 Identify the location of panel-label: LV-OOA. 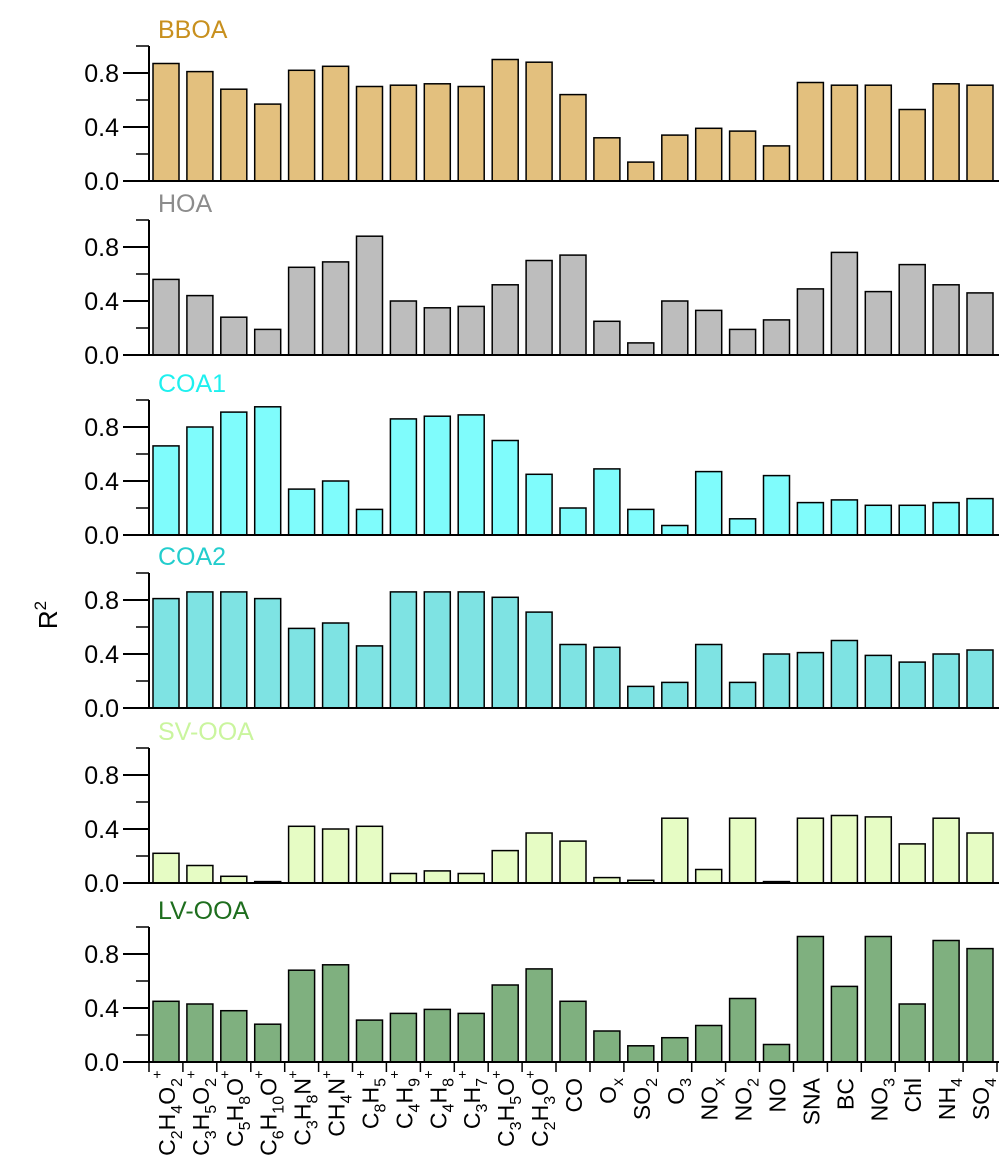
(204, 911).